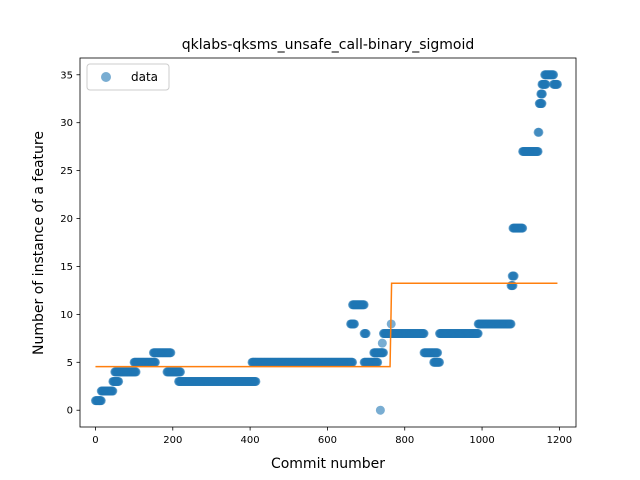 The width and height of the screenshot is (640, 480). I want to click on x-tick-label: 800, so click(404, 440).